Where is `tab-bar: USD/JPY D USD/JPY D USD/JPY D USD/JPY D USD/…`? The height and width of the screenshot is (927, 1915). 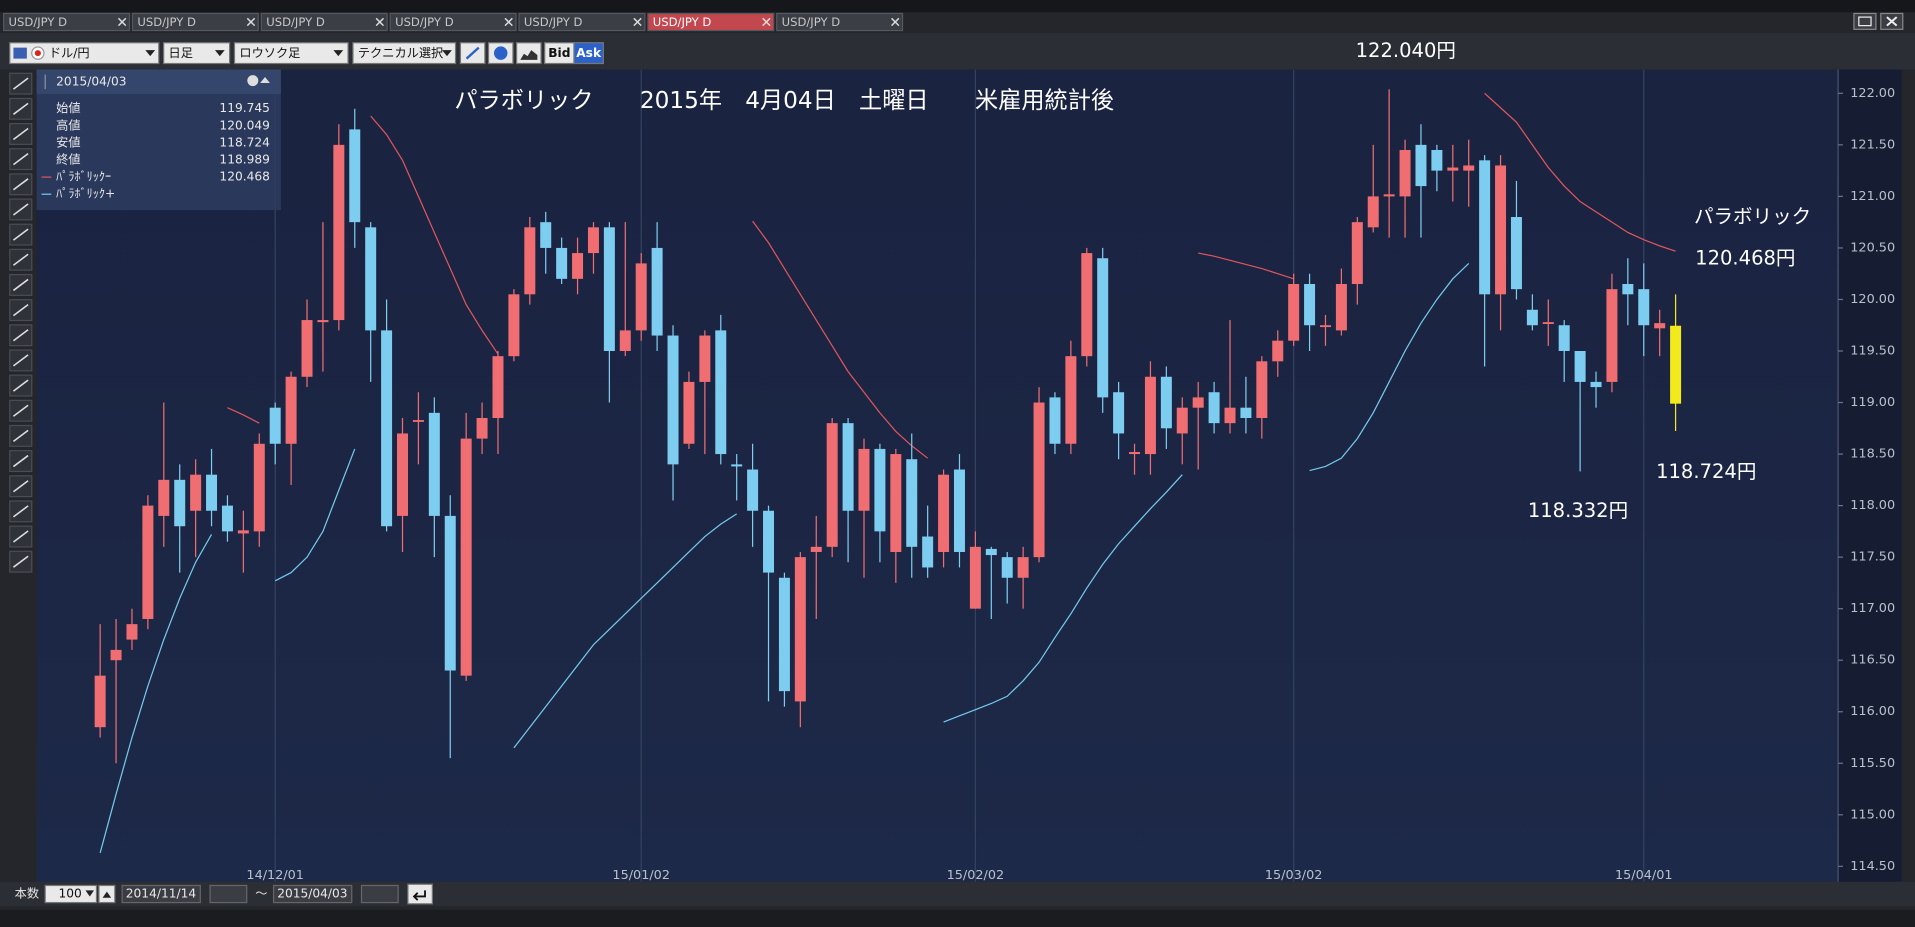
tab-bar: USD/JPY D USD/JPY D USD/JPY D USD/JPY D USD/… is located at coordinates (453, 22).